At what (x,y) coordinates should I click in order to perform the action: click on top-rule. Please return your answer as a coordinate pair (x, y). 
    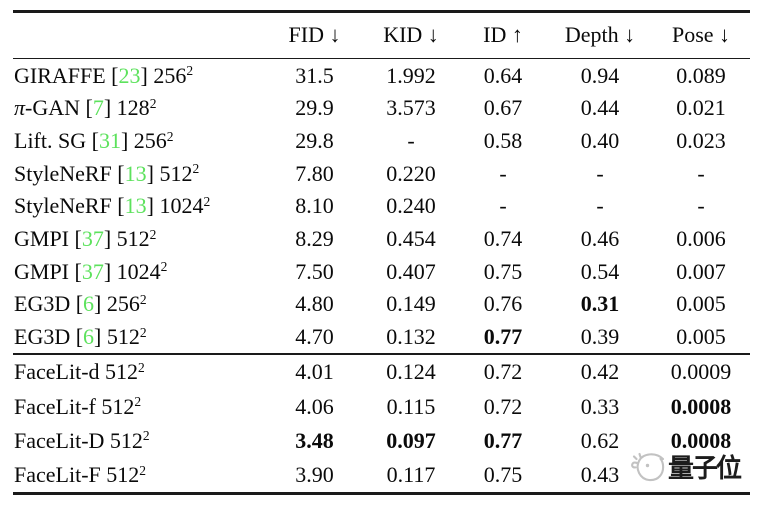
    Looking at the image, I should click on (381, 11).